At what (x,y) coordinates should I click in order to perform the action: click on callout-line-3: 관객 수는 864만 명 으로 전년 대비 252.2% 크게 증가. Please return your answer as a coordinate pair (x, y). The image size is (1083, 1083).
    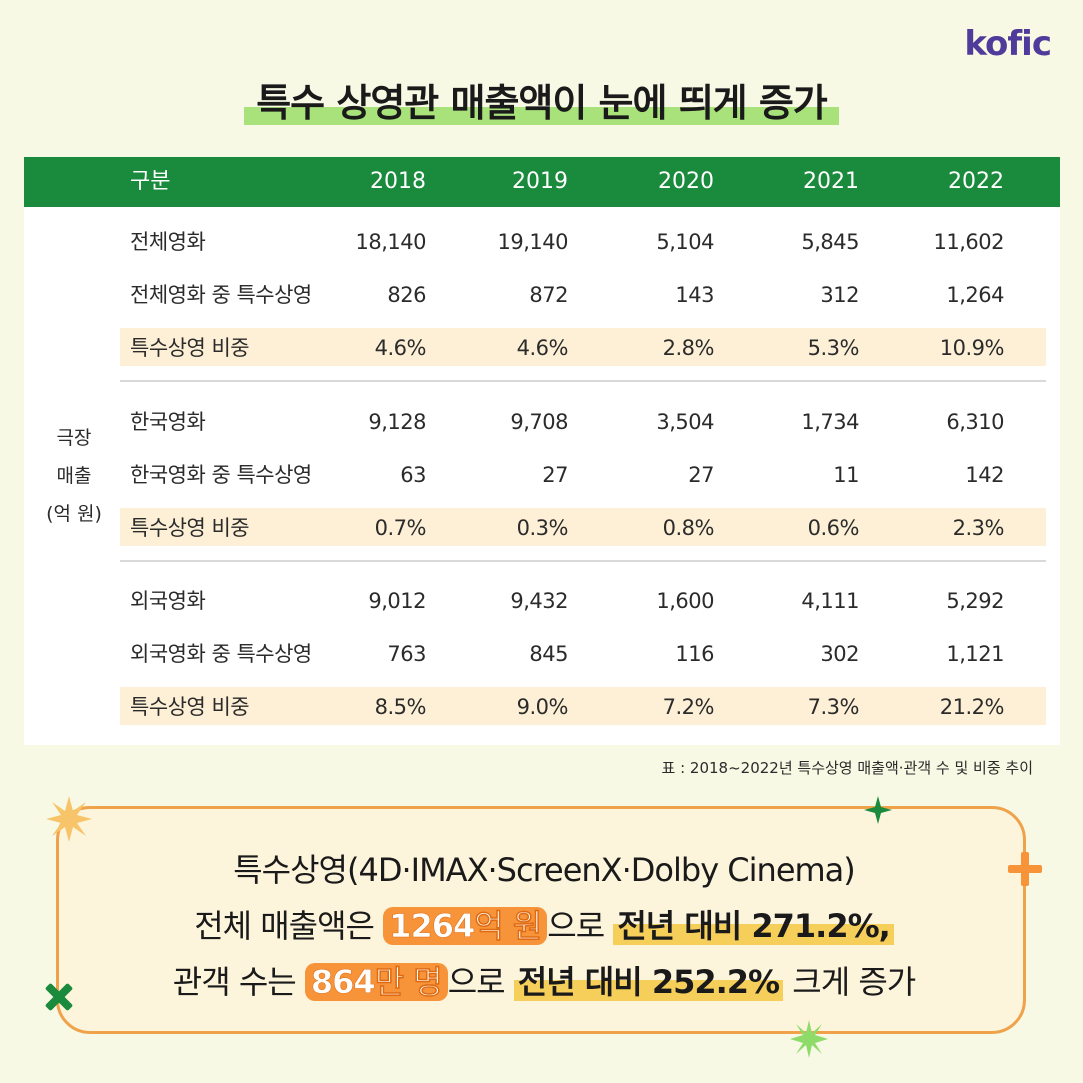
    Looking at the image, I should click on (544, 980).